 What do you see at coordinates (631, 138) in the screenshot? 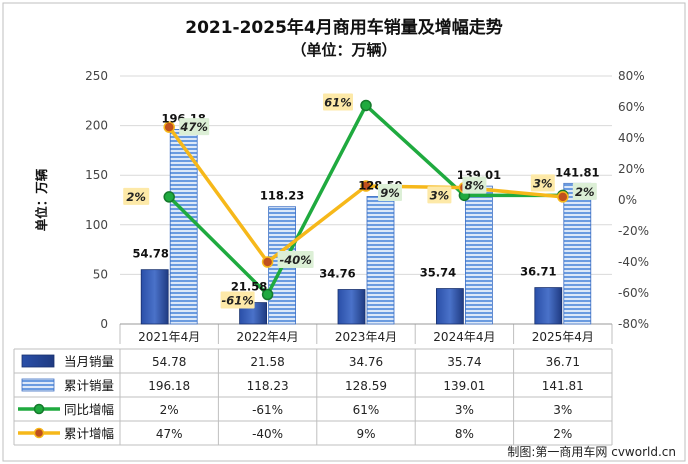
I see `y2-tick-label: 40%` at bounding box center [631, 138].